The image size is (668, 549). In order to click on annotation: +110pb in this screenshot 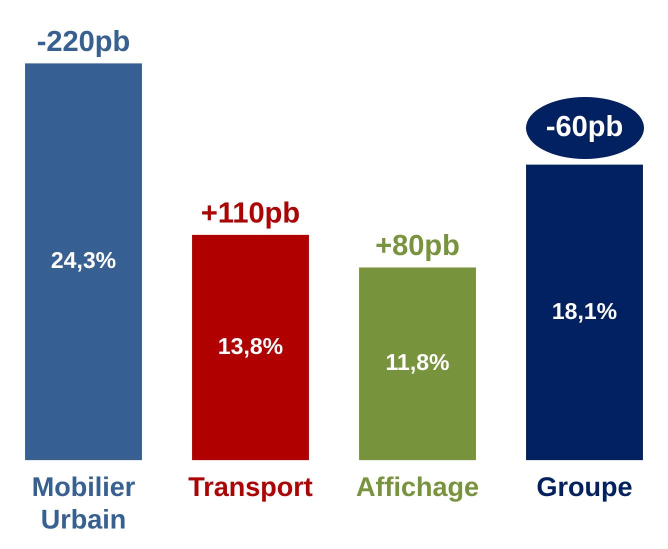, I will do `click(250, 213)`.